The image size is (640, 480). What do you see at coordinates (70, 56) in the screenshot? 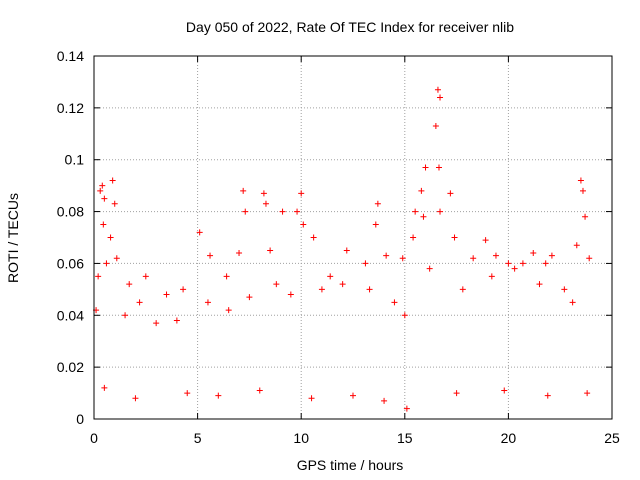
I see `y-tick-label: 0.14` at bounding box center [70, 56].